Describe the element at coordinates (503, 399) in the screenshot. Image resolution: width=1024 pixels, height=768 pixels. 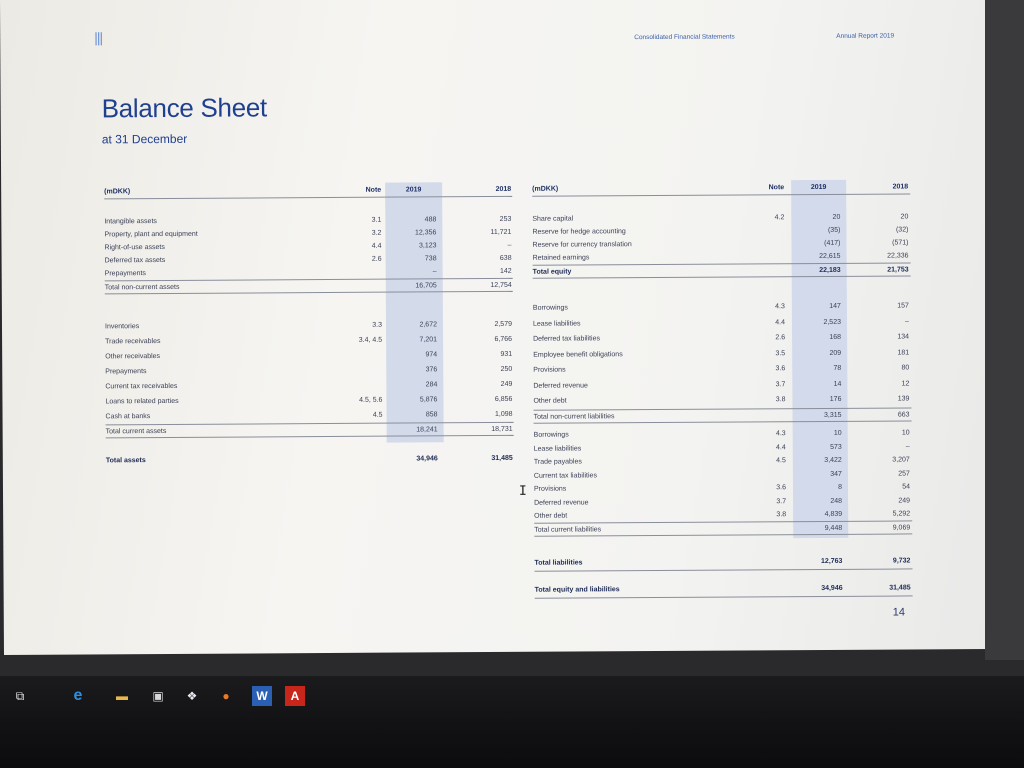
I see `ca-row-5-2018: 6,856` at that location.